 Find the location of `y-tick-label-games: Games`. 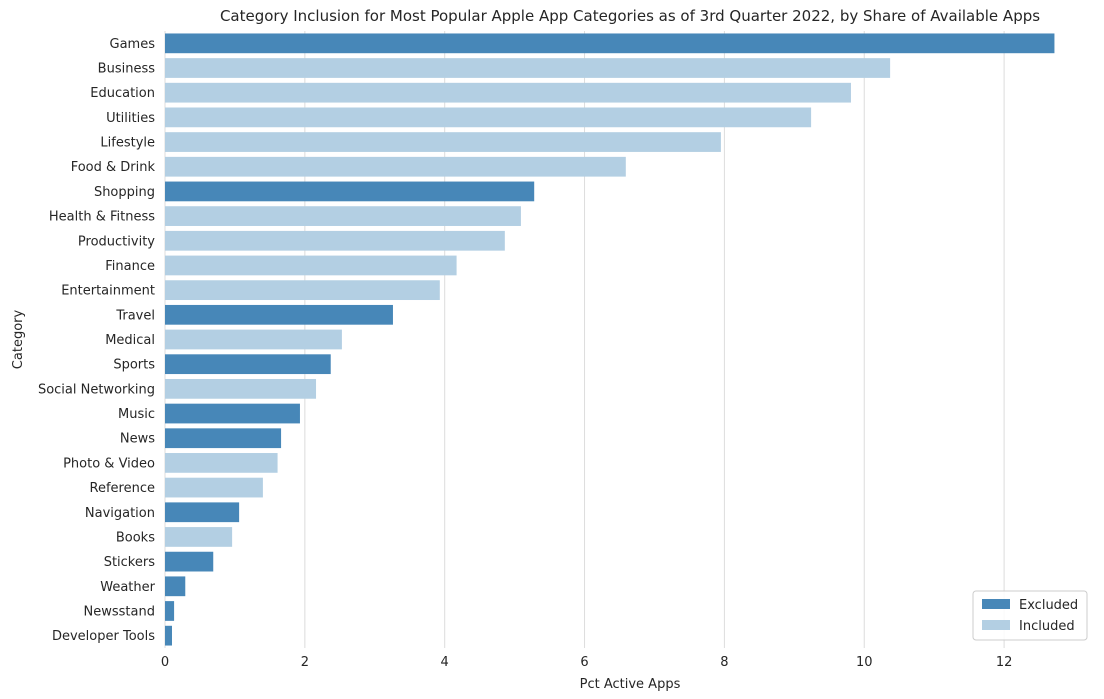

y-tick-label-games: Games is located at coordinates (133, 44).